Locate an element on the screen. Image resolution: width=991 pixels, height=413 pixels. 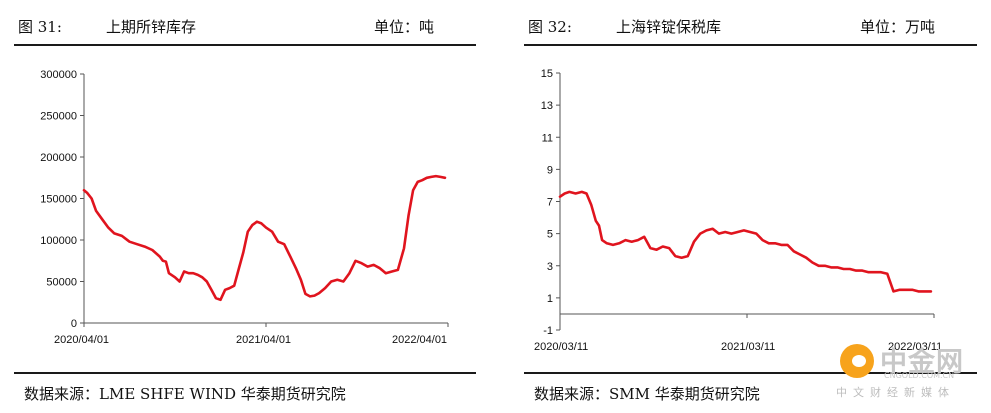
y-tick-label: 5 is located at coordinates (550, 235).